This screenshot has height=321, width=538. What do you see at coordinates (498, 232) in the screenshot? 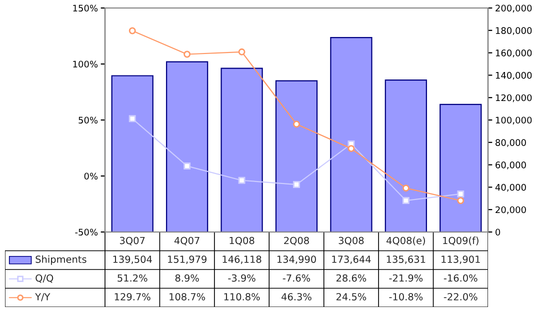
I see `y2-tick-label: 0` at bounding box center [498, 232].